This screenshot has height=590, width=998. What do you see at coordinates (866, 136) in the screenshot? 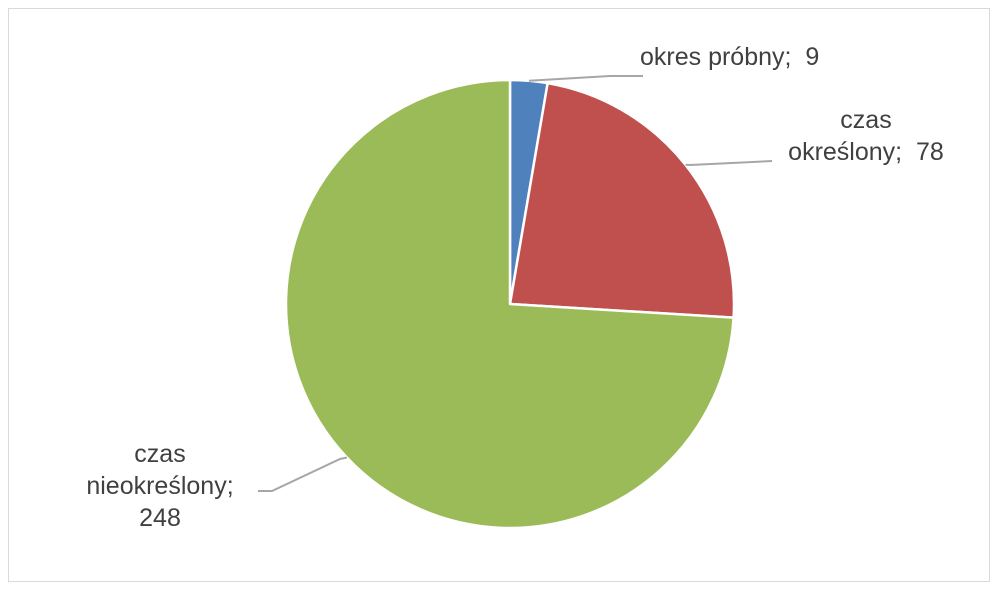
I see `data-label-czas-okreslony: czas określony; 78` at bounding box center [866, 136].